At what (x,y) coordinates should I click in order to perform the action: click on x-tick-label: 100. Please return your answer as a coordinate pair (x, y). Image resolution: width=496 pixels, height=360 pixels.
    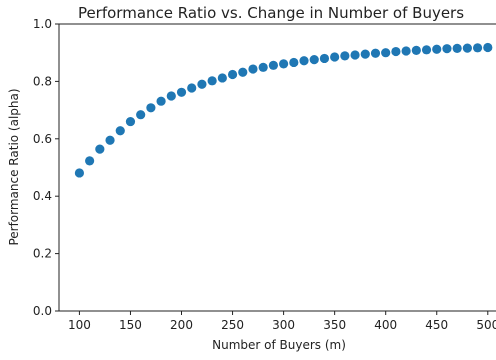
    Looking at the image, I should click on (79, 325).